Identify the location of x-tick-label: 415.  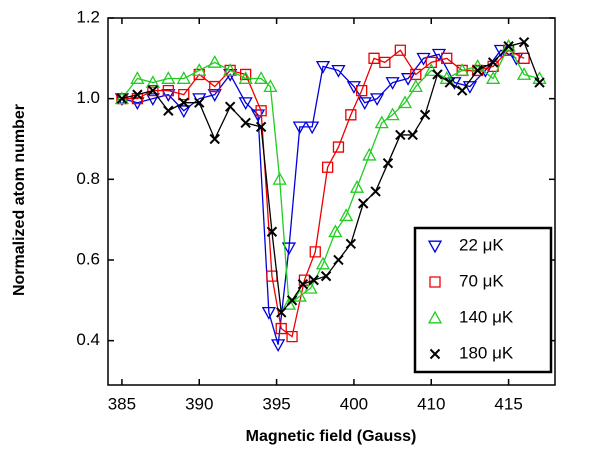
(508, 403).